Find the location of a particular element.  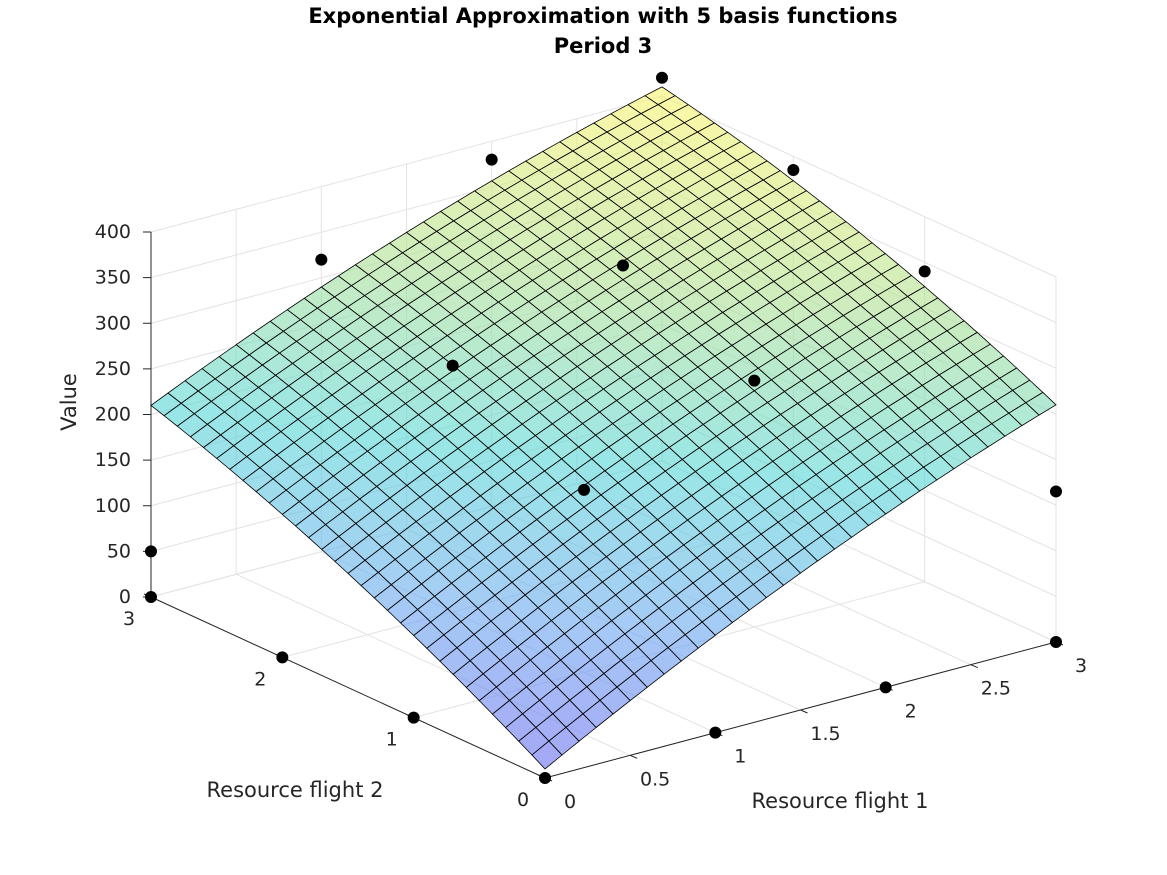

z-tick-label: 150 is located at coordinates (113, 460).